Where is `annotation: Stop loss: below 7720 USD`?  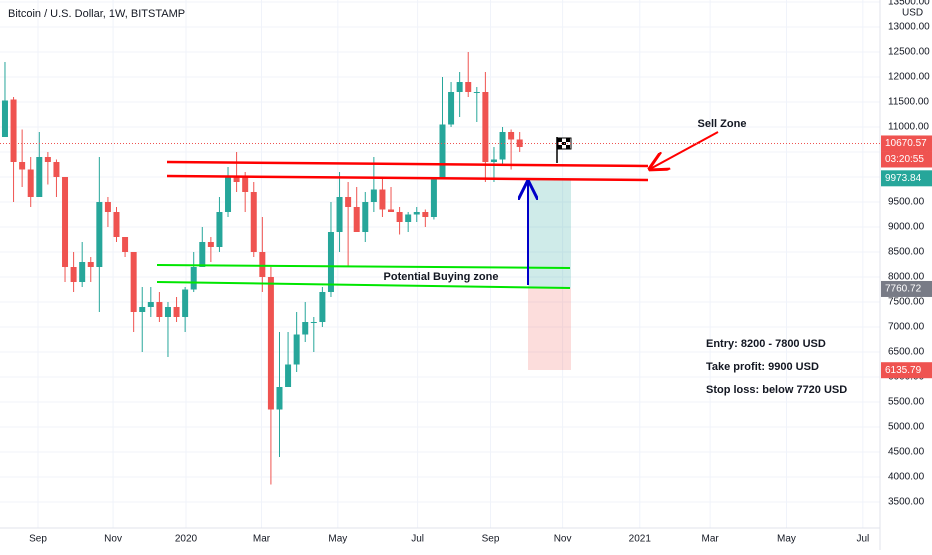
annotation: Stop loss: below 7720 USD is located at coordinates (776, 390).